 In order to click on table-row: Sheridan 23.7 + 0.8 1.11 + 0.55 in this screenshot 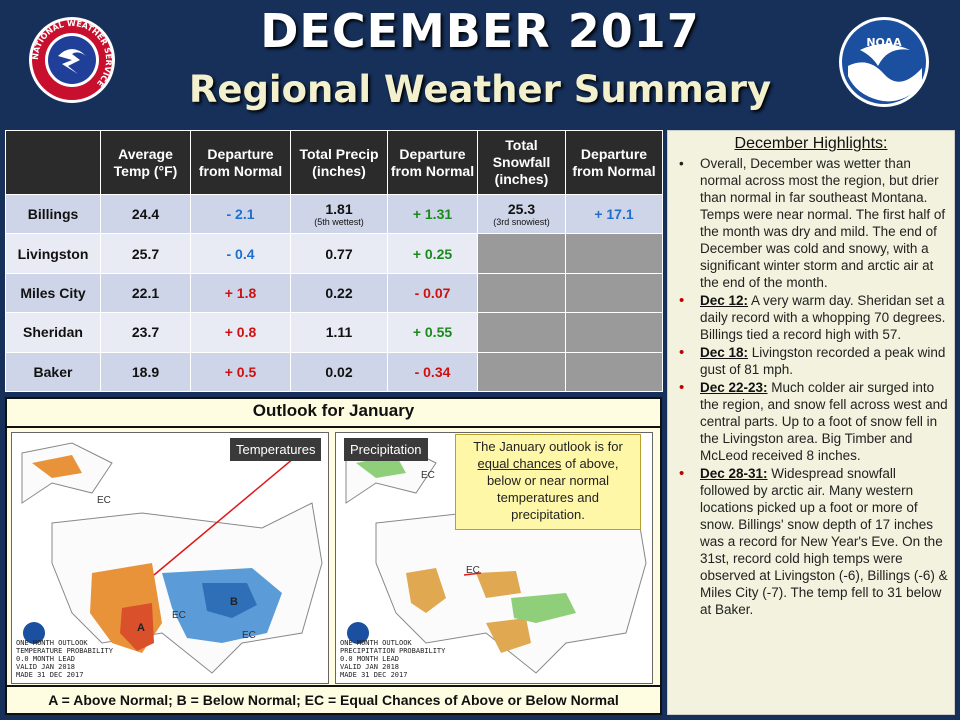, I will do `click(334, 332)`.